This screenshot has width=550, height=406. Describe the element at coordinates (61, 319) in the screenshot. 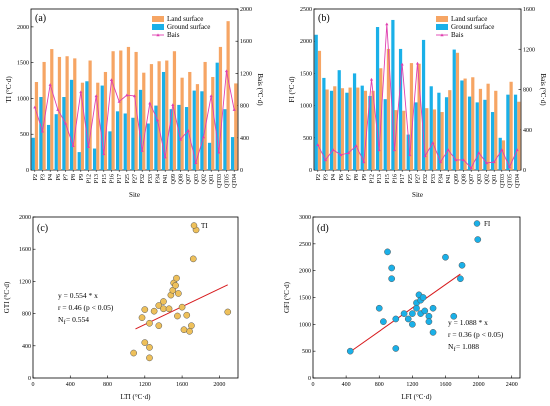

I see `n-factor-symbol: N` at that location.